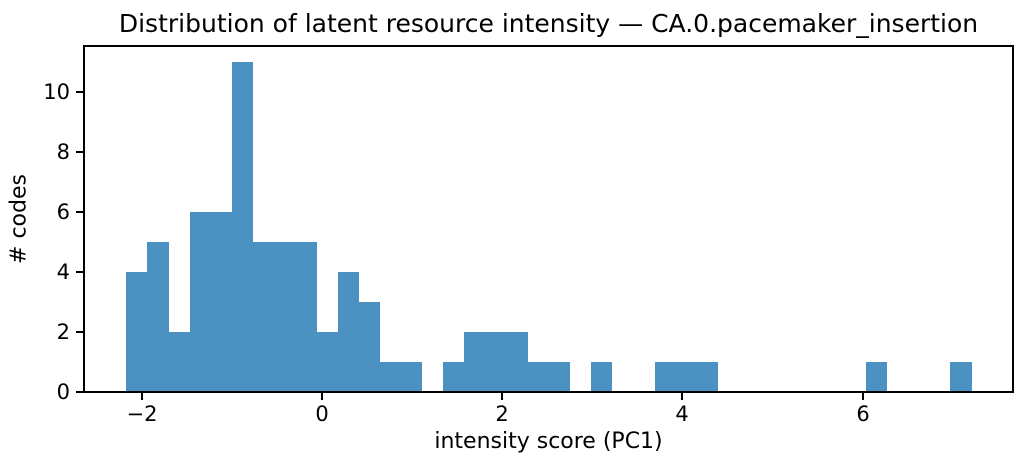 The height and width of the screenshot is (470, 1029). Describe the element at coordinates (63, 212) in the screenshot. I see `y-tick-label: 6` at that location.